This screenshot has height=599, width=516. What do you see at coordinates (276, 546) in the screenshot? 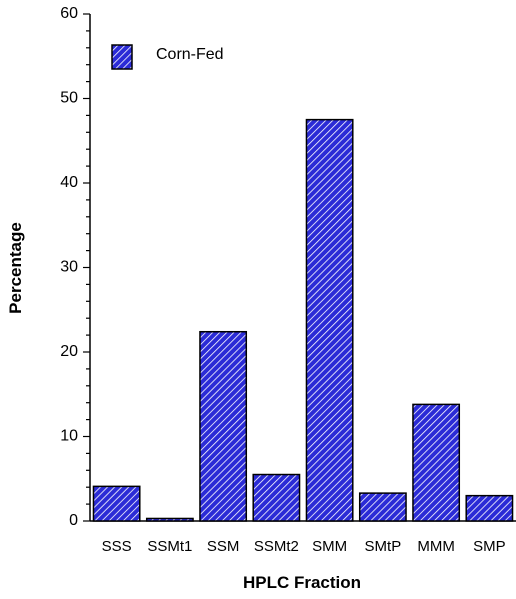
I see `x-tick-label: SSMt2` at bounding box center [276, 546].